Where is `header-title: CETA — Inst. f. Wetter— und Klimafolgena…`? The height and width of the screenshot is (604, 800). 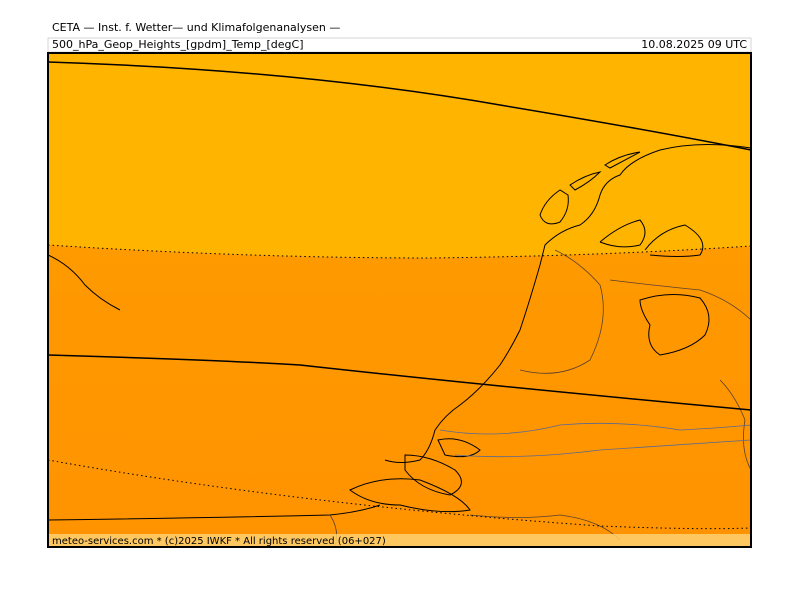
header-title: CETA — Inst. f. Wetter— und Klimafolgena… is located at coordinates (196, 27).